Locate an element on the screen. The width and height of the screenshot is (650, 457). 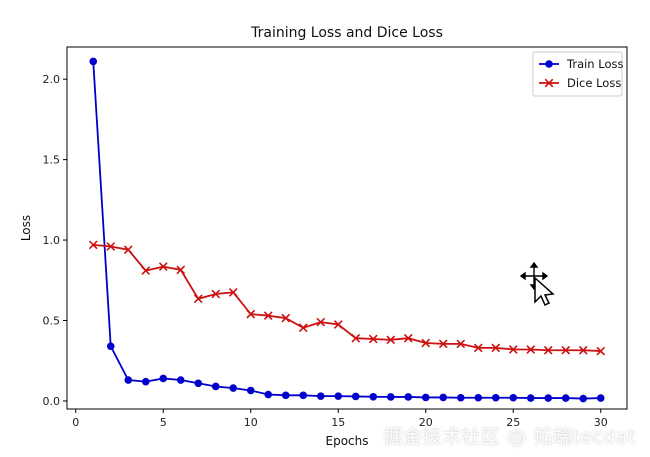
legend-label: Dice Loss is located at coordinates (594, 83).